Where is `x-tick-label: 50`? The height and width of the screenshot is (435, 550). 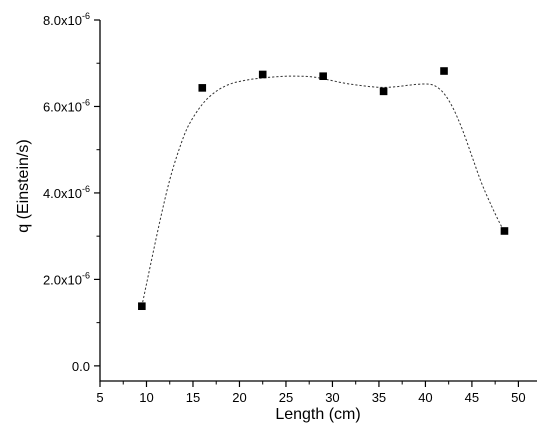 x-tick-label: 50 is located at coordinates (518, 397).